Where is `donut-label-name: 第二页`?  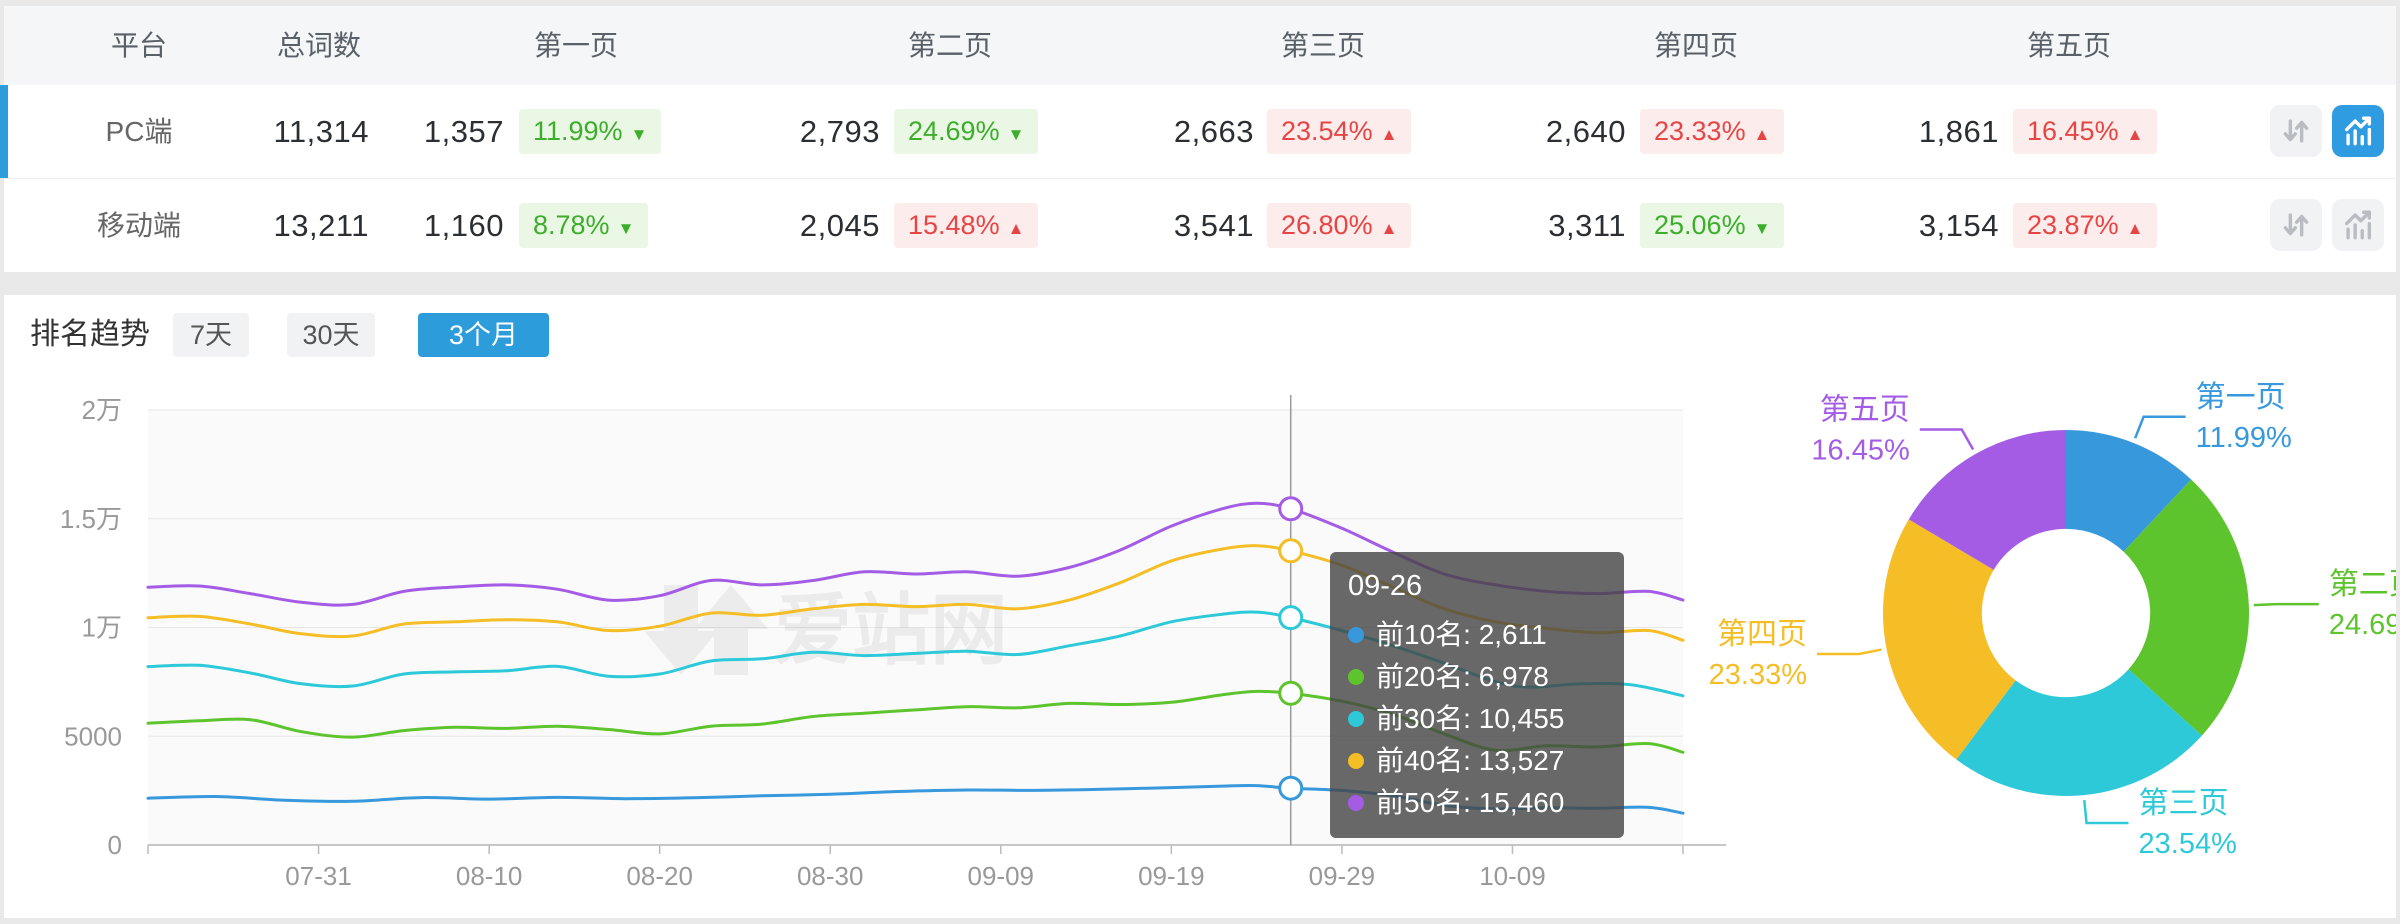
donut-label-name: 第二页 is located at coordinates (2362, 584).